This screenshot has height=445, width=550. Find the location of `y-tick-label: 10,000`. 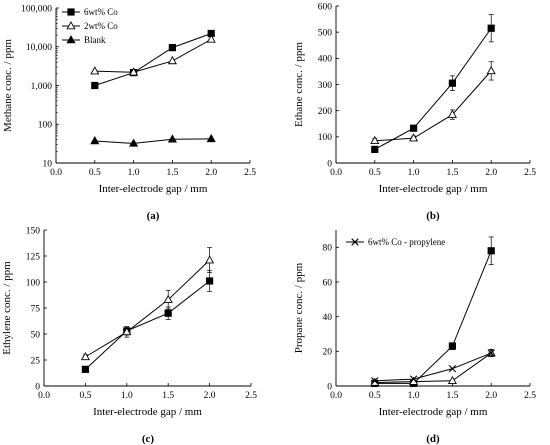

y-tick-label: 10,000 is located at coordinates (39, 48).